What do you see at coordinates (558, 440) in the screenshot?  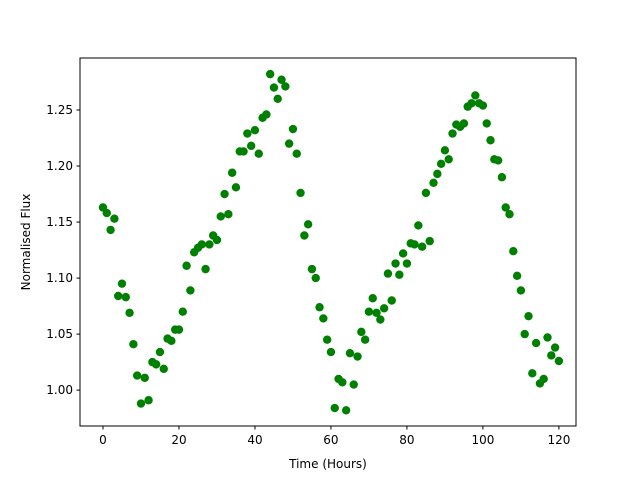 I see `x-tick-label: 120` at bounding box center [558, 440].